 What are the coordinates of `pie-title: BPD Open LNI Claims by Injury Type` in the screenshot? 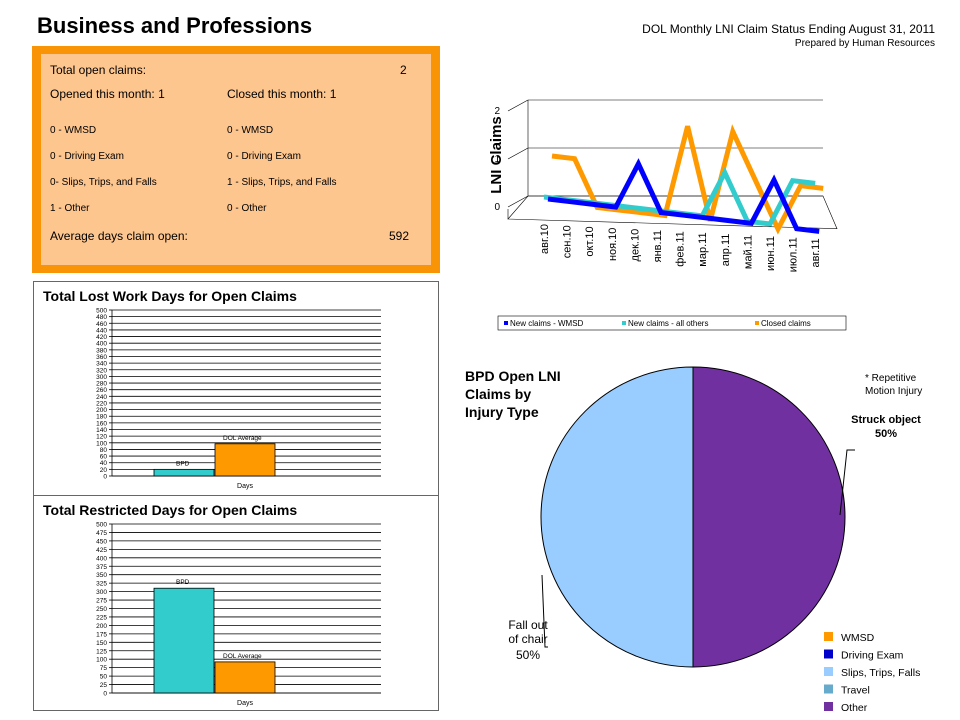 It's located at (513, 394).